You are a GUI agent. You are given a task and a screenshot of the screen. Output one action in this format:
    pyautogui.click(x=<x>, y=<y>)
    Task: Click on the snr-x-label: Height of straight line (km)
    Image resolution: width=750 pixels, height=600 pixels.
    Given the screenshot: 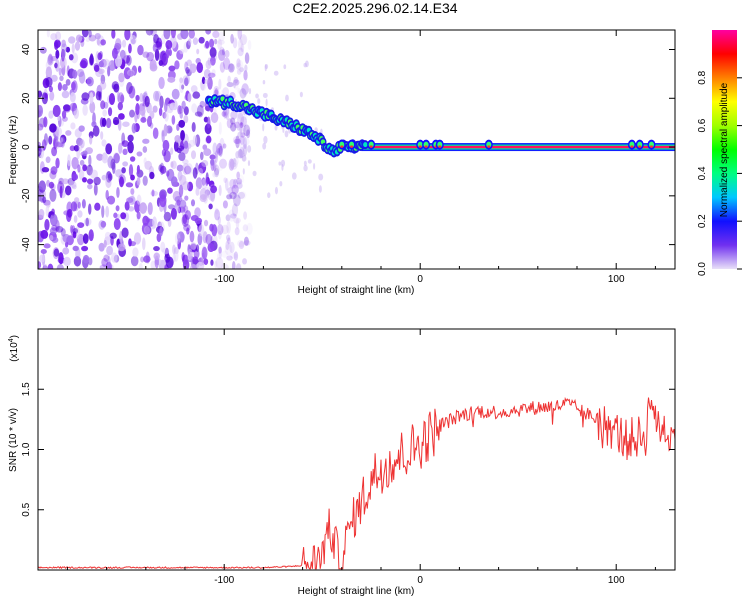 What is the action you would take?
    pyautogui.click(x=356, y=591)
    